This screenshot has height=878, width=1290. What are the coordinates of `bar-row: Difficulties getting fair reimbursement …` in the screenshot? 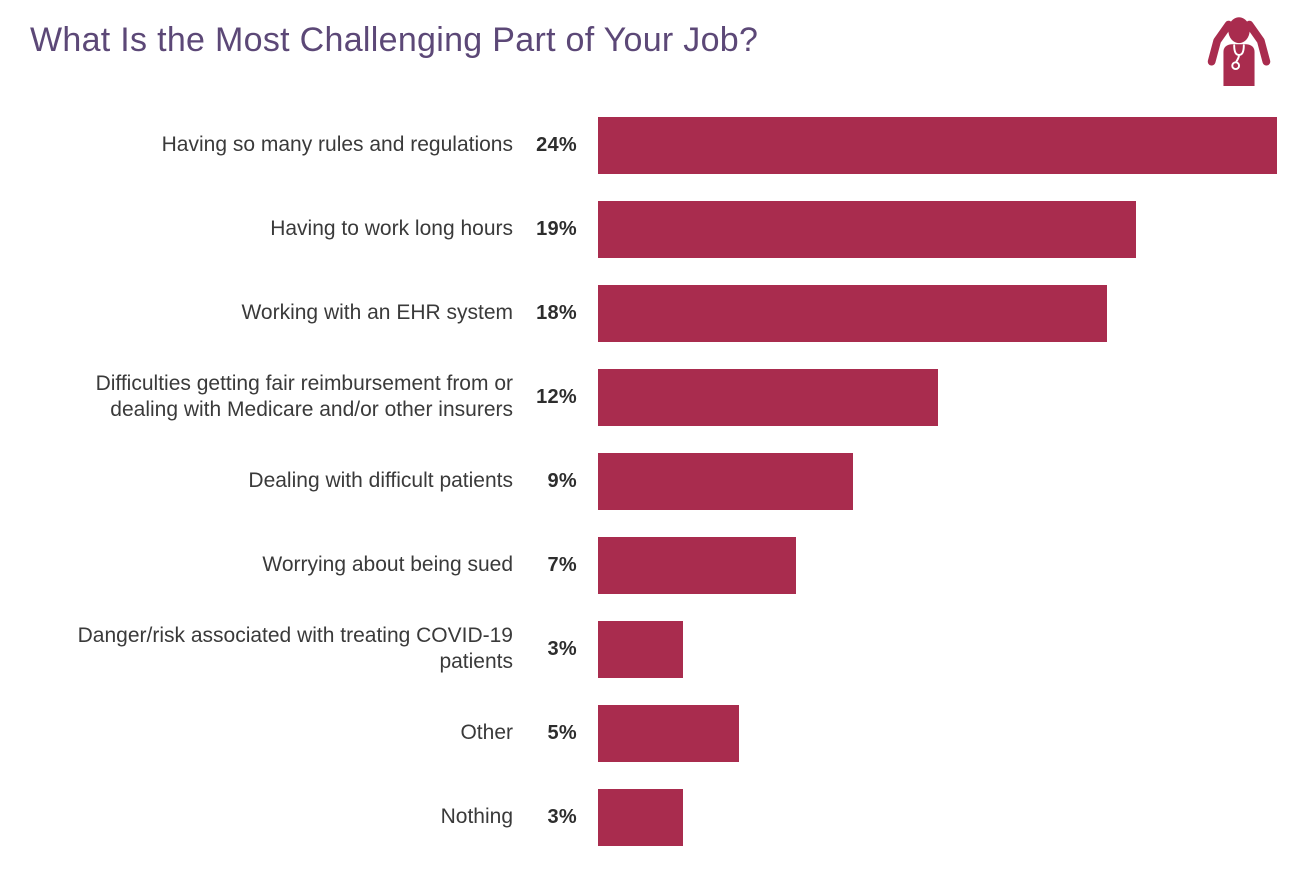 It's located at (653, 397).